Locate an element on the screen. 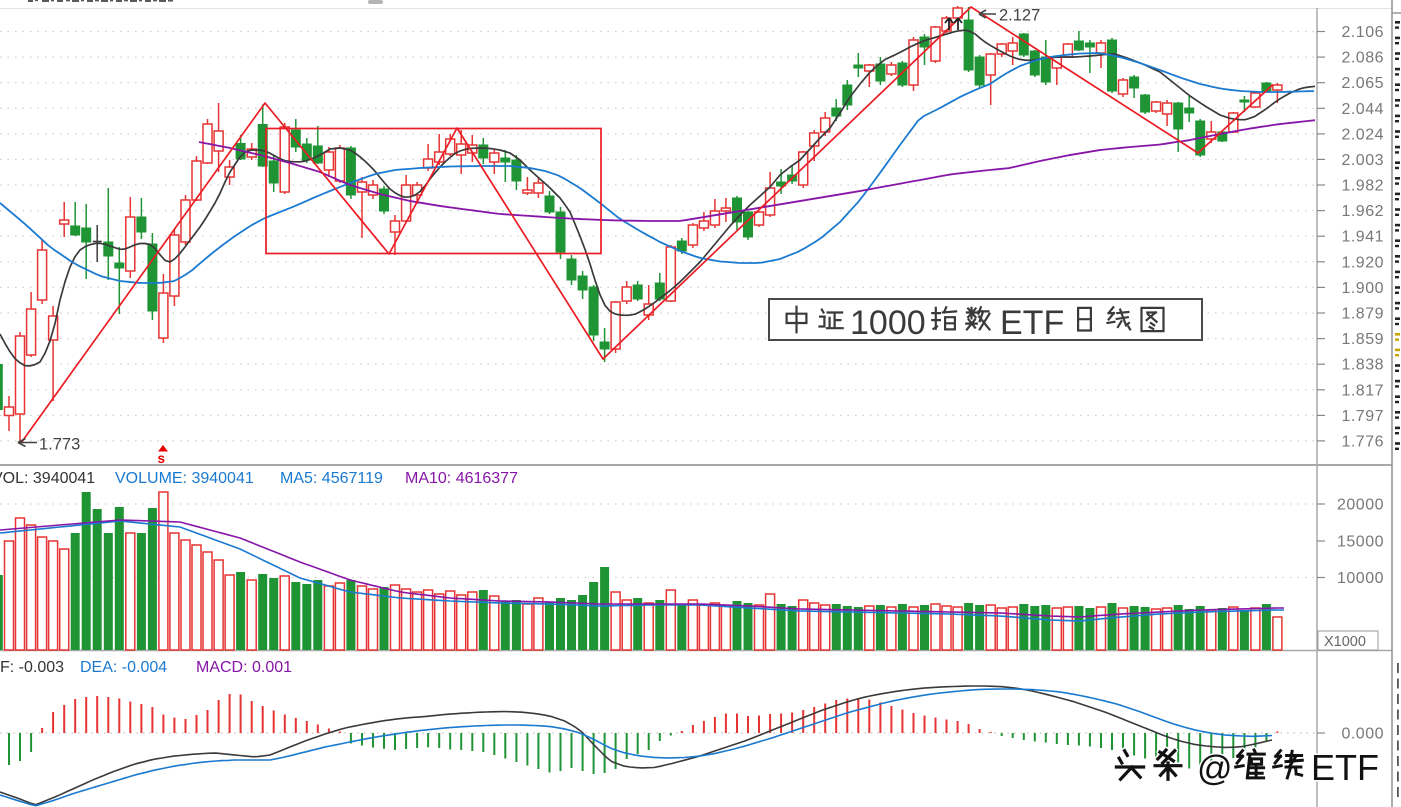 The height and width of the screenshot is (807, 1401). svg-text: 1.773 is located at coordinates (59, 445).